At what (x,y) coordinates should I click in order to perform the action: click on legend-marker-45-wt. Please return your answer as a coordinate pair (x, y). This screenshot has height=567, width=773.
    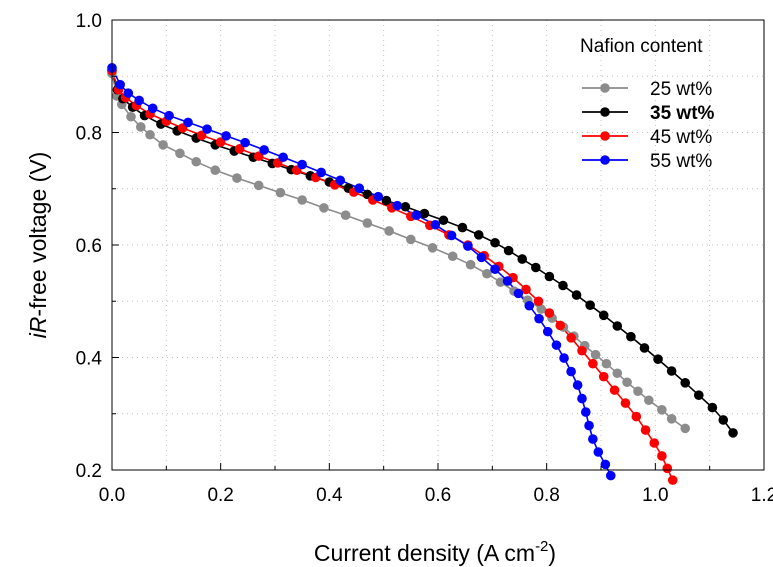
    Looking at the image, I should click on (605, 136).